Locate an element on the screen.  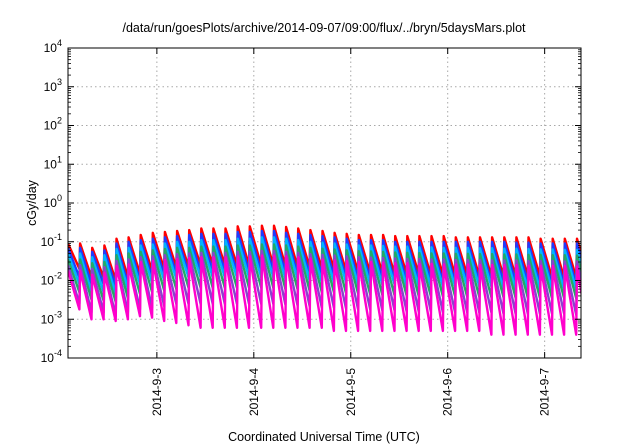
y-tick-label: 10⁻³ is located at coordinates (51, 317).